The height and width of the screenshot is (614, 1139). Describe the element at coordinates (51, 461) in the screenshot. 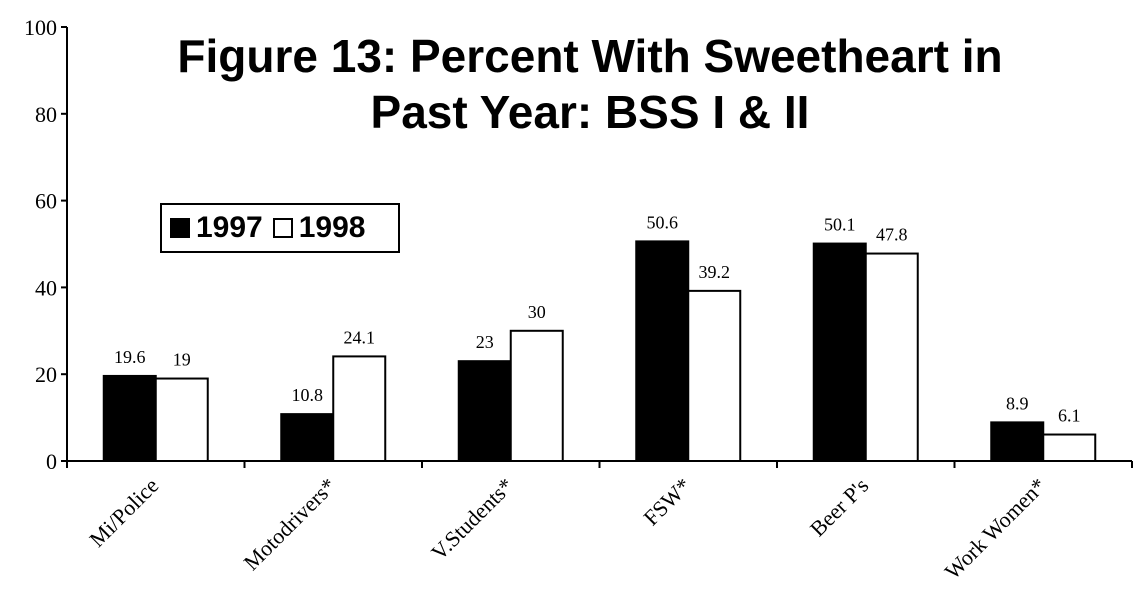

I see `y-tick-label: 0` at that location.